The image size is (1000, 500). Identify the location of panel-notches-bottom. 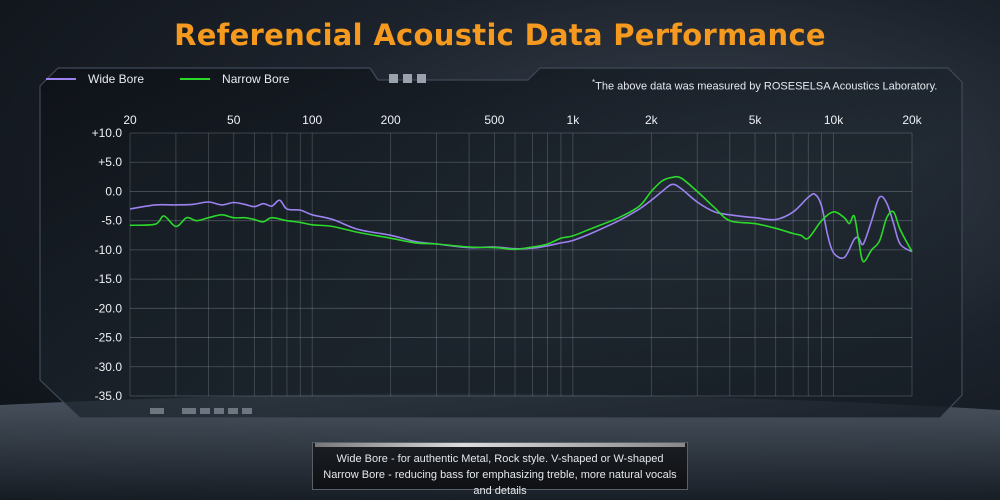
(201, 411).